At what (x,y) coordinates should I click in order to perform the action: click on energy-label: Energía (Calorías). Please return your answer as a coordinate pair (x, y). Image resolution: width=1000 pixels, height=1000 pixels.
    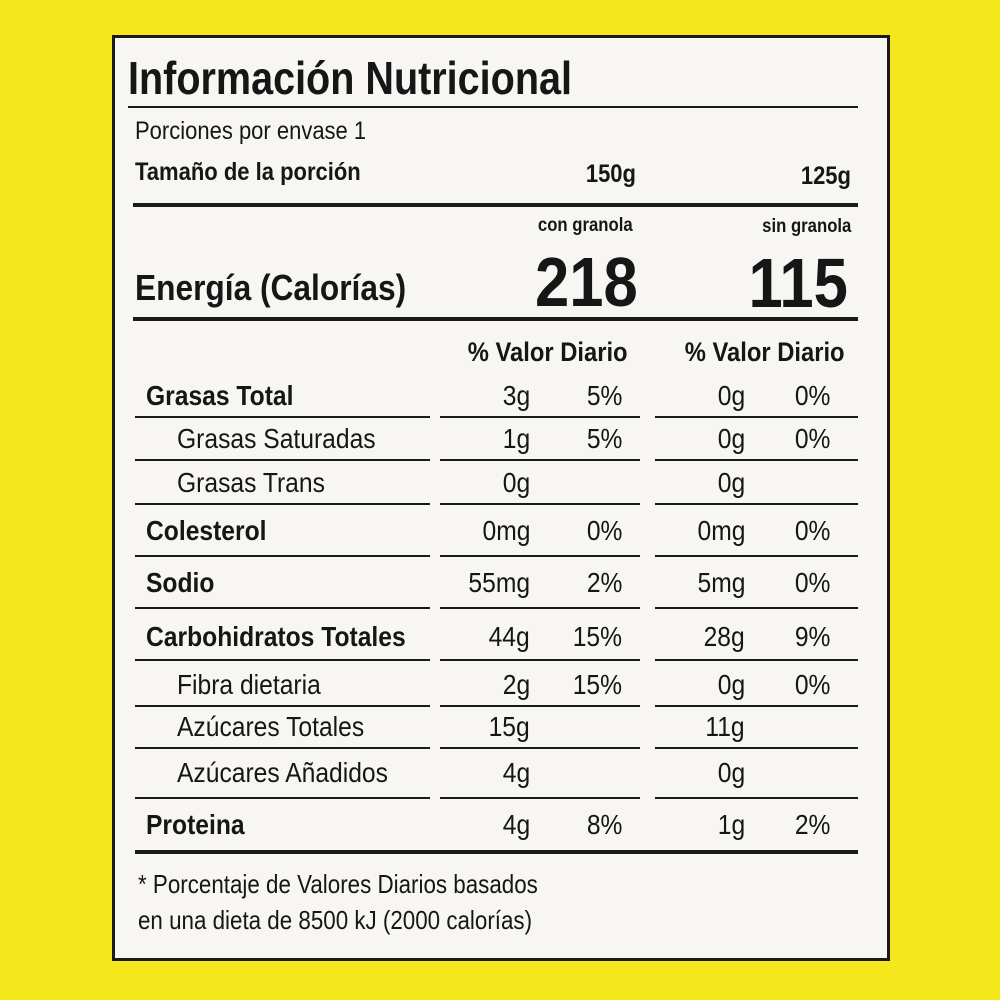
    Looking at the image, I should click on (271, 287).